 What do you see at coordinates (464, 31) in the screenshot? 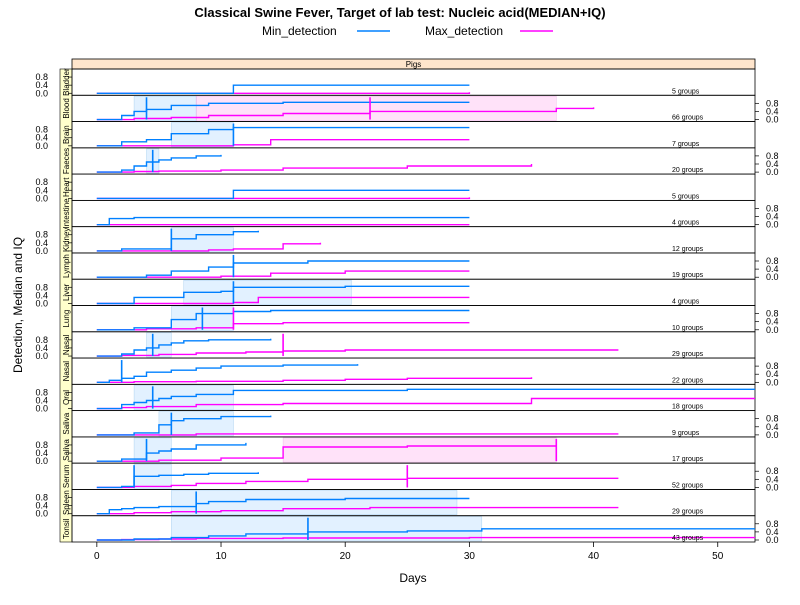
I see `legend-max-detection-label: Max_detection` at bounding box center [464, 31].